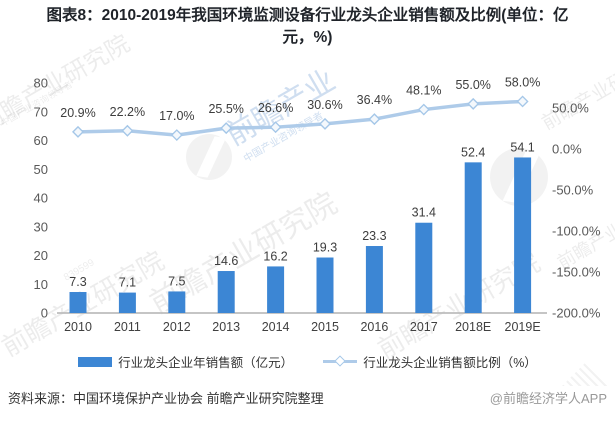  I want to click on line-value-label: 58.0%, so click(522, 82).